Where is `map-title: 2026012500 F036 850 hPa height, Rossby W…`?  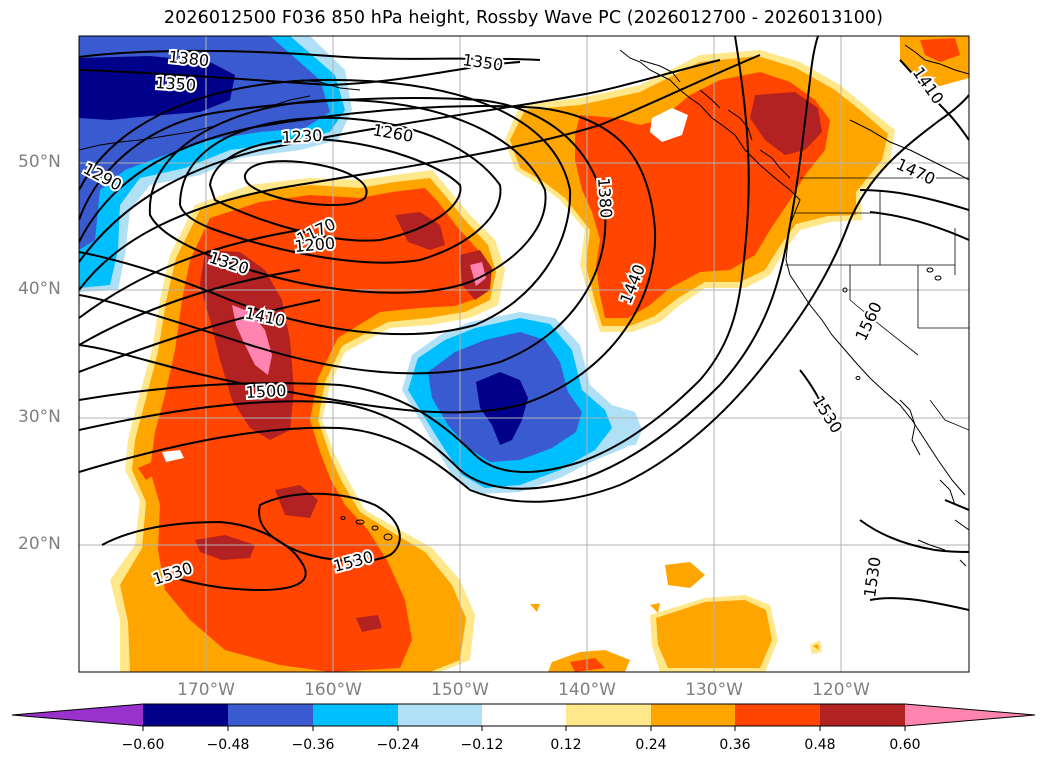
map-title: 2026012500 F036 850 hPa height, Rossby W… is located at coordinates (523, 18).